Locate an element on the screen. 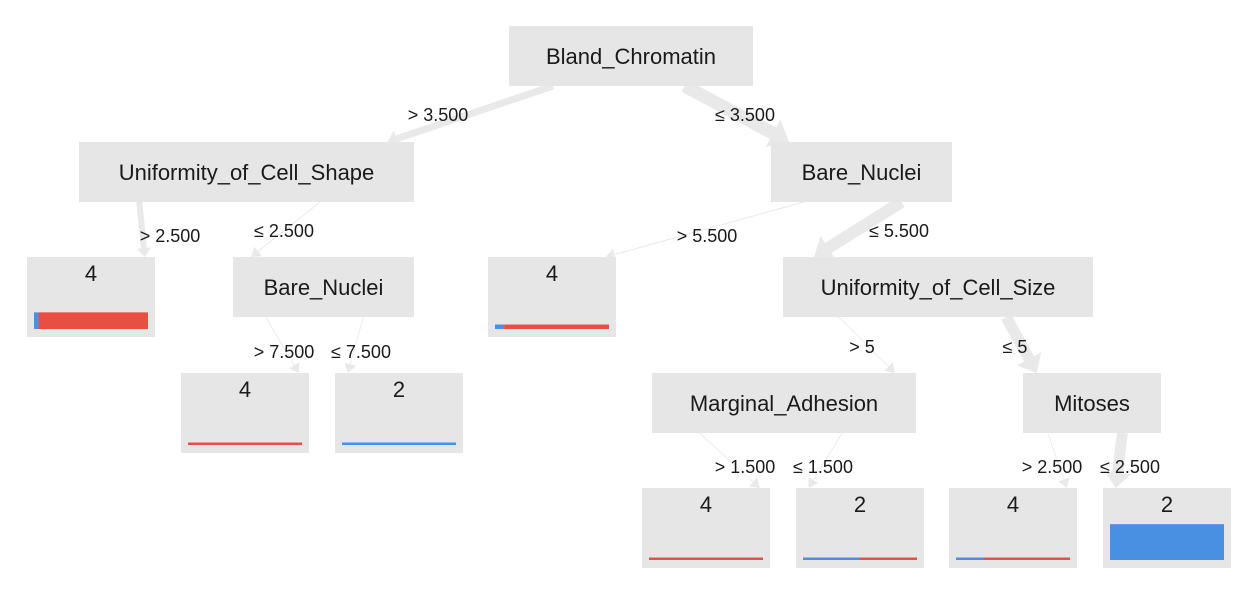 Image resolution: width=1256 pixels, height=592 pixels. edge-condition-label: ≤ 5 is located at coordinates (1015, 347).